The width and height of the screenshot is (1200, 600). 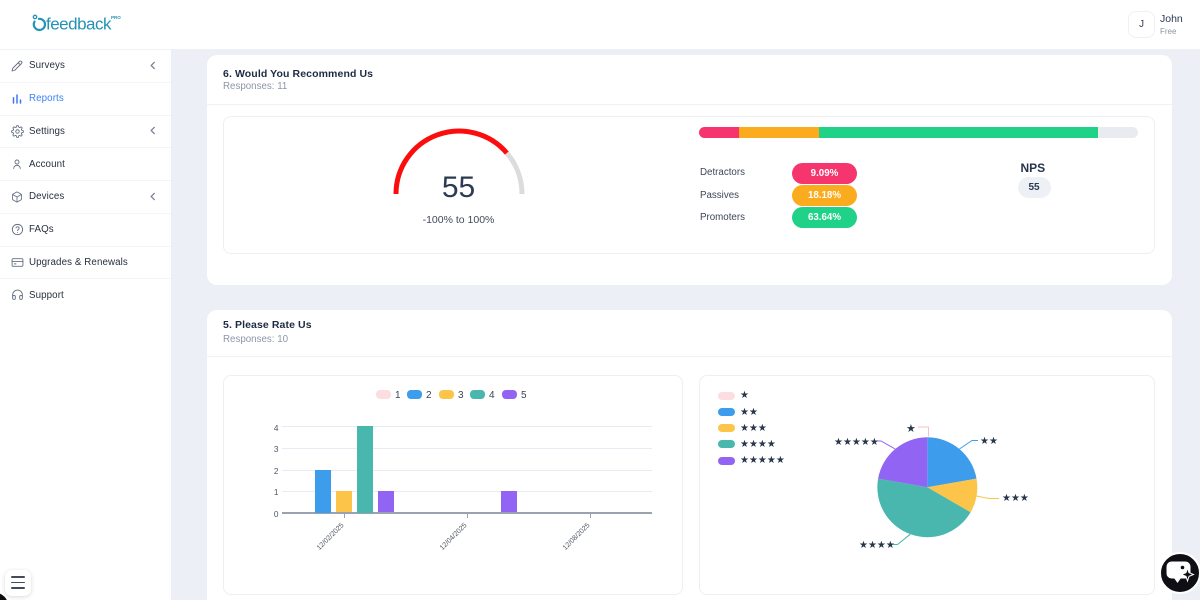 I want to click on svg-text: PRO, so click(x=116, y=17).